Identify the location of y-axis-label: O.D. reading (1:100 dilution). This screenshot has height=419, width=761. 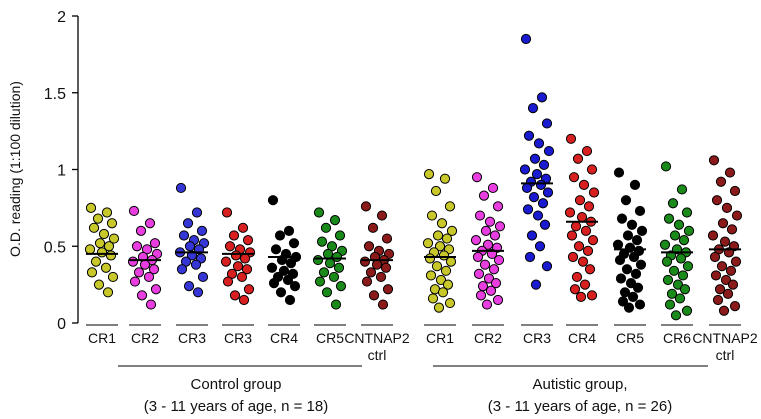
(15, 169).